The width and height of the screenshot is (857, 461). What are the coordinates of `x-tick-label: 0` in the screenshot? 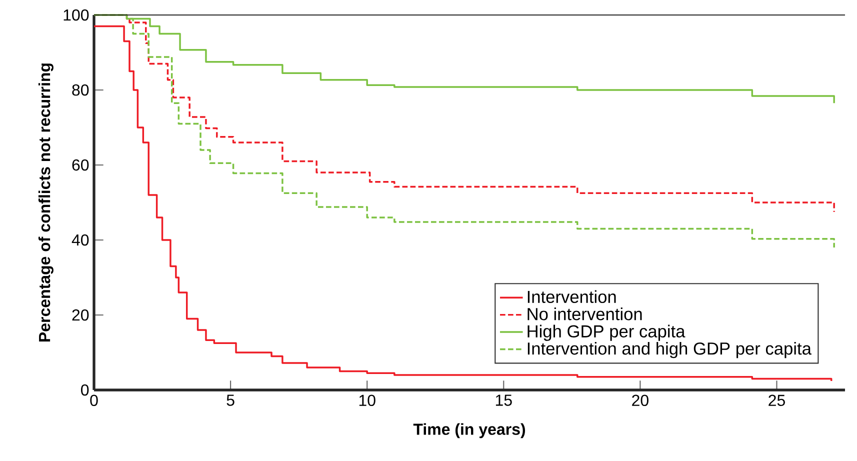 It's located at (94, 400).